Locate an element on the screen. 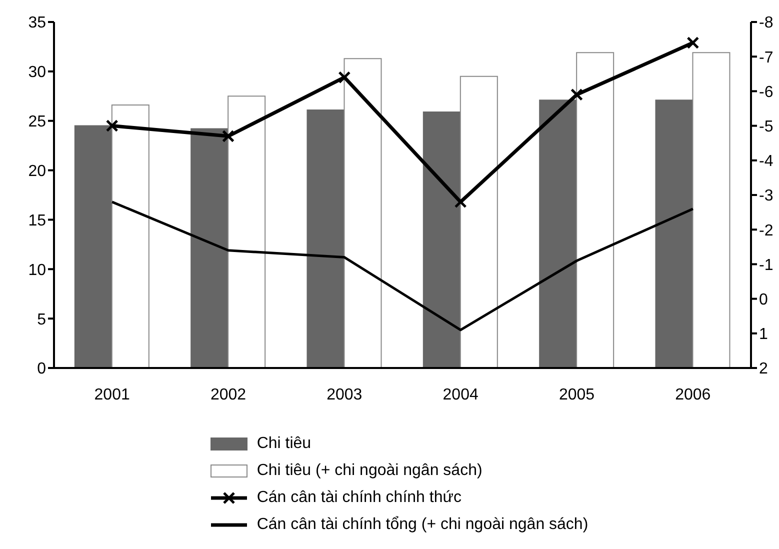 The image size is (779, 549). y-tick-label: 15 is located at coordinates (37, 221).